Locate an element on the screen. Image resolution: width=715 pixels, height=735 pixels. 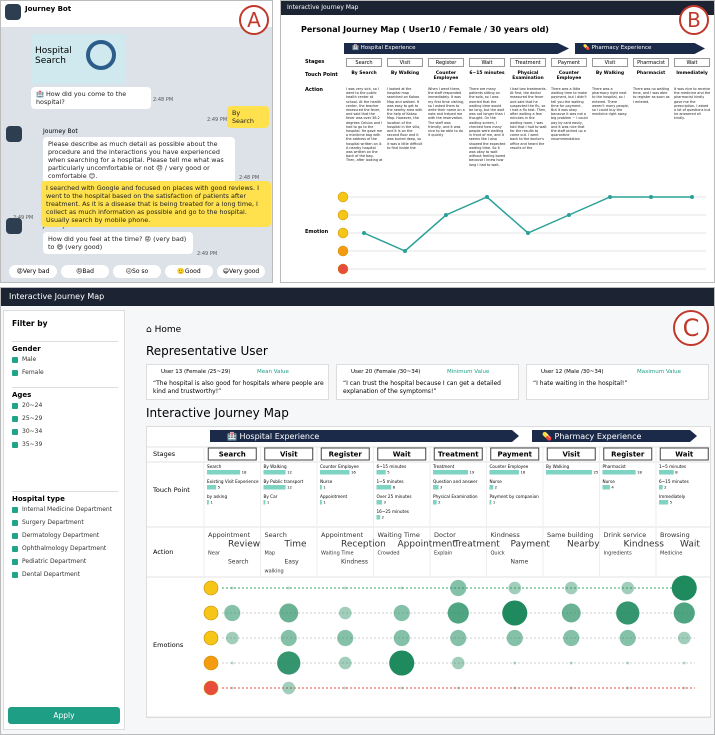
touch-count: 5 is located at coordinates (219, 486).